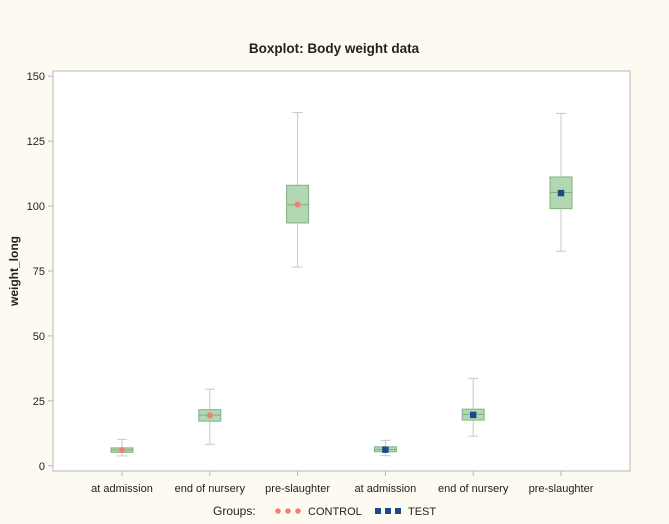 The image size is (669, 524). Describe the element at coordinates (234, 511) in the screenshot. I see `legend-title: Groups:` at that location.